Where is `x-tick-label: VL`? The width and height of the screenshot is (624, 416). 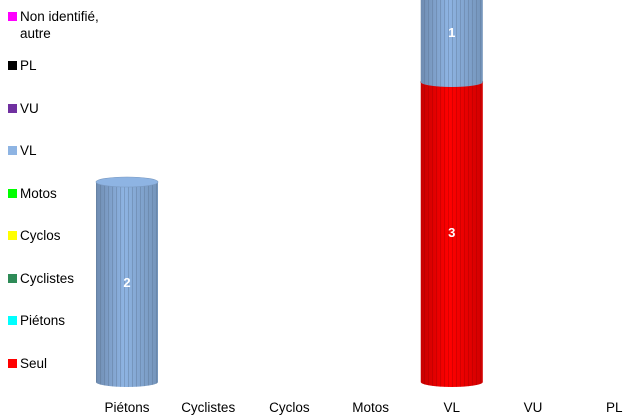
x-tick-label: VL is located at coordinates (452, 407).